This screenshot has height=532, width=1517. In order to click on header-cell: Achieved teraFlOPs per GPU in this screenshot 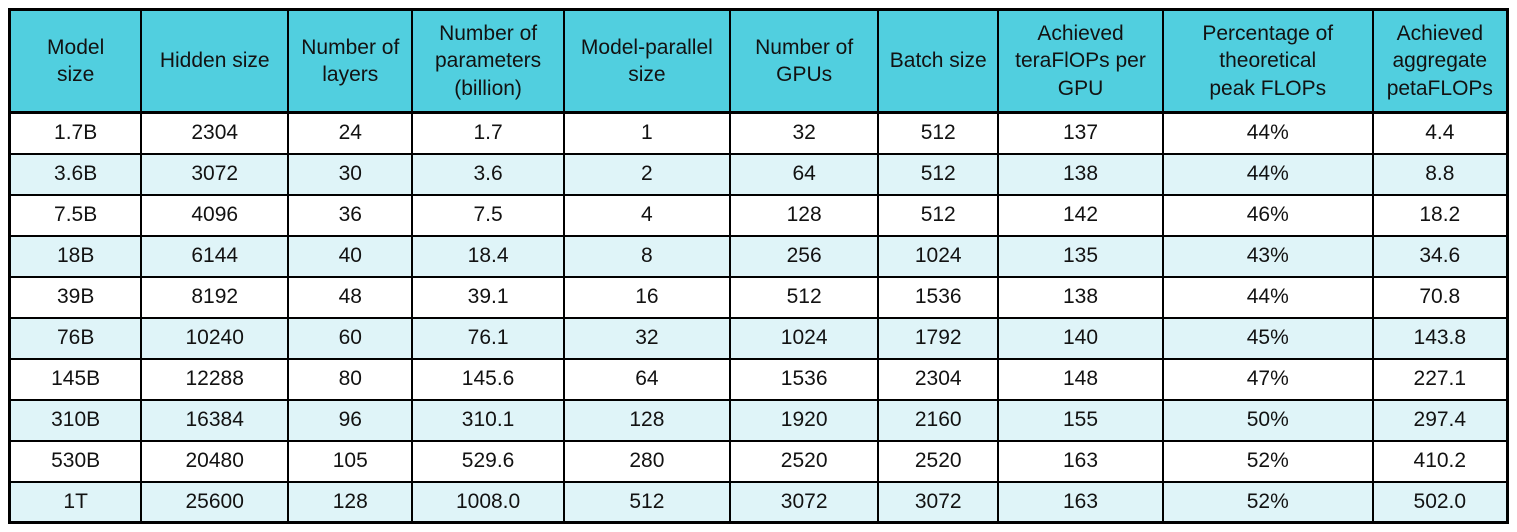, I will do `click(1080, 61)`.